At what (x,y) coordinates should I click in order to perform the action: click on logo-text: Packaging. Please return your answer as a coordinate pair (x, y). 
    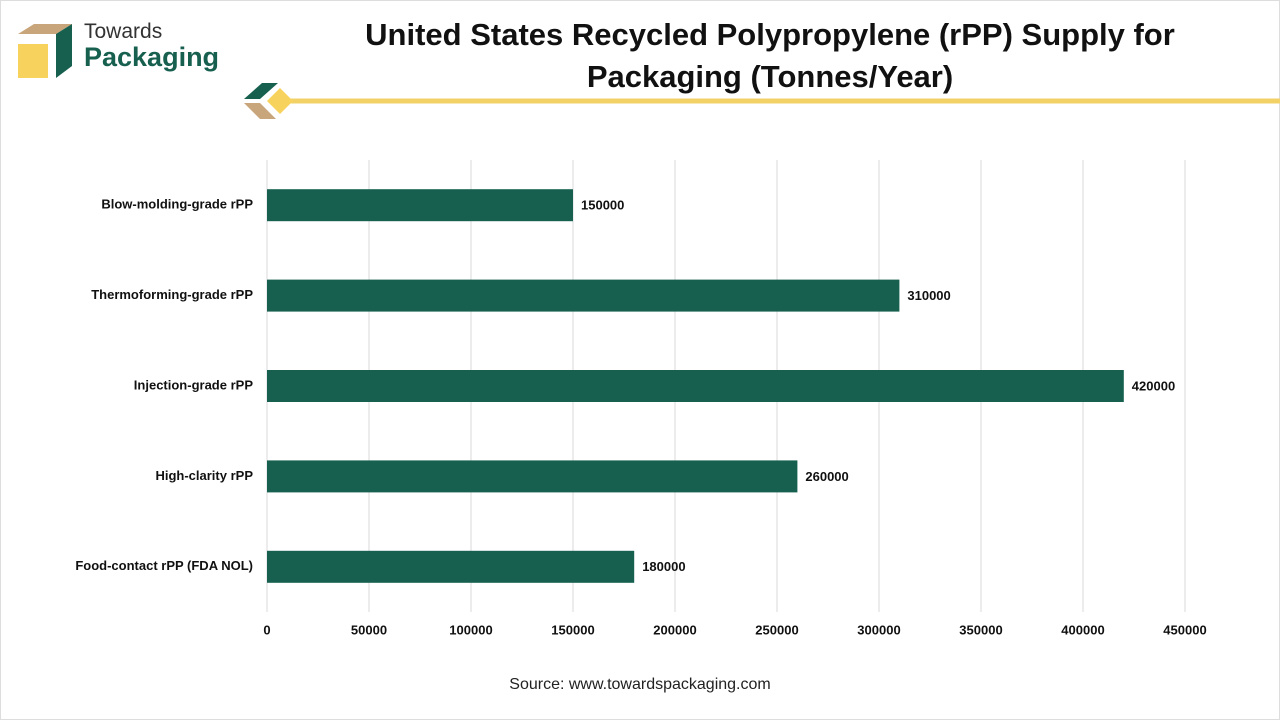
    Looking at the image, I should click on (152, 57).